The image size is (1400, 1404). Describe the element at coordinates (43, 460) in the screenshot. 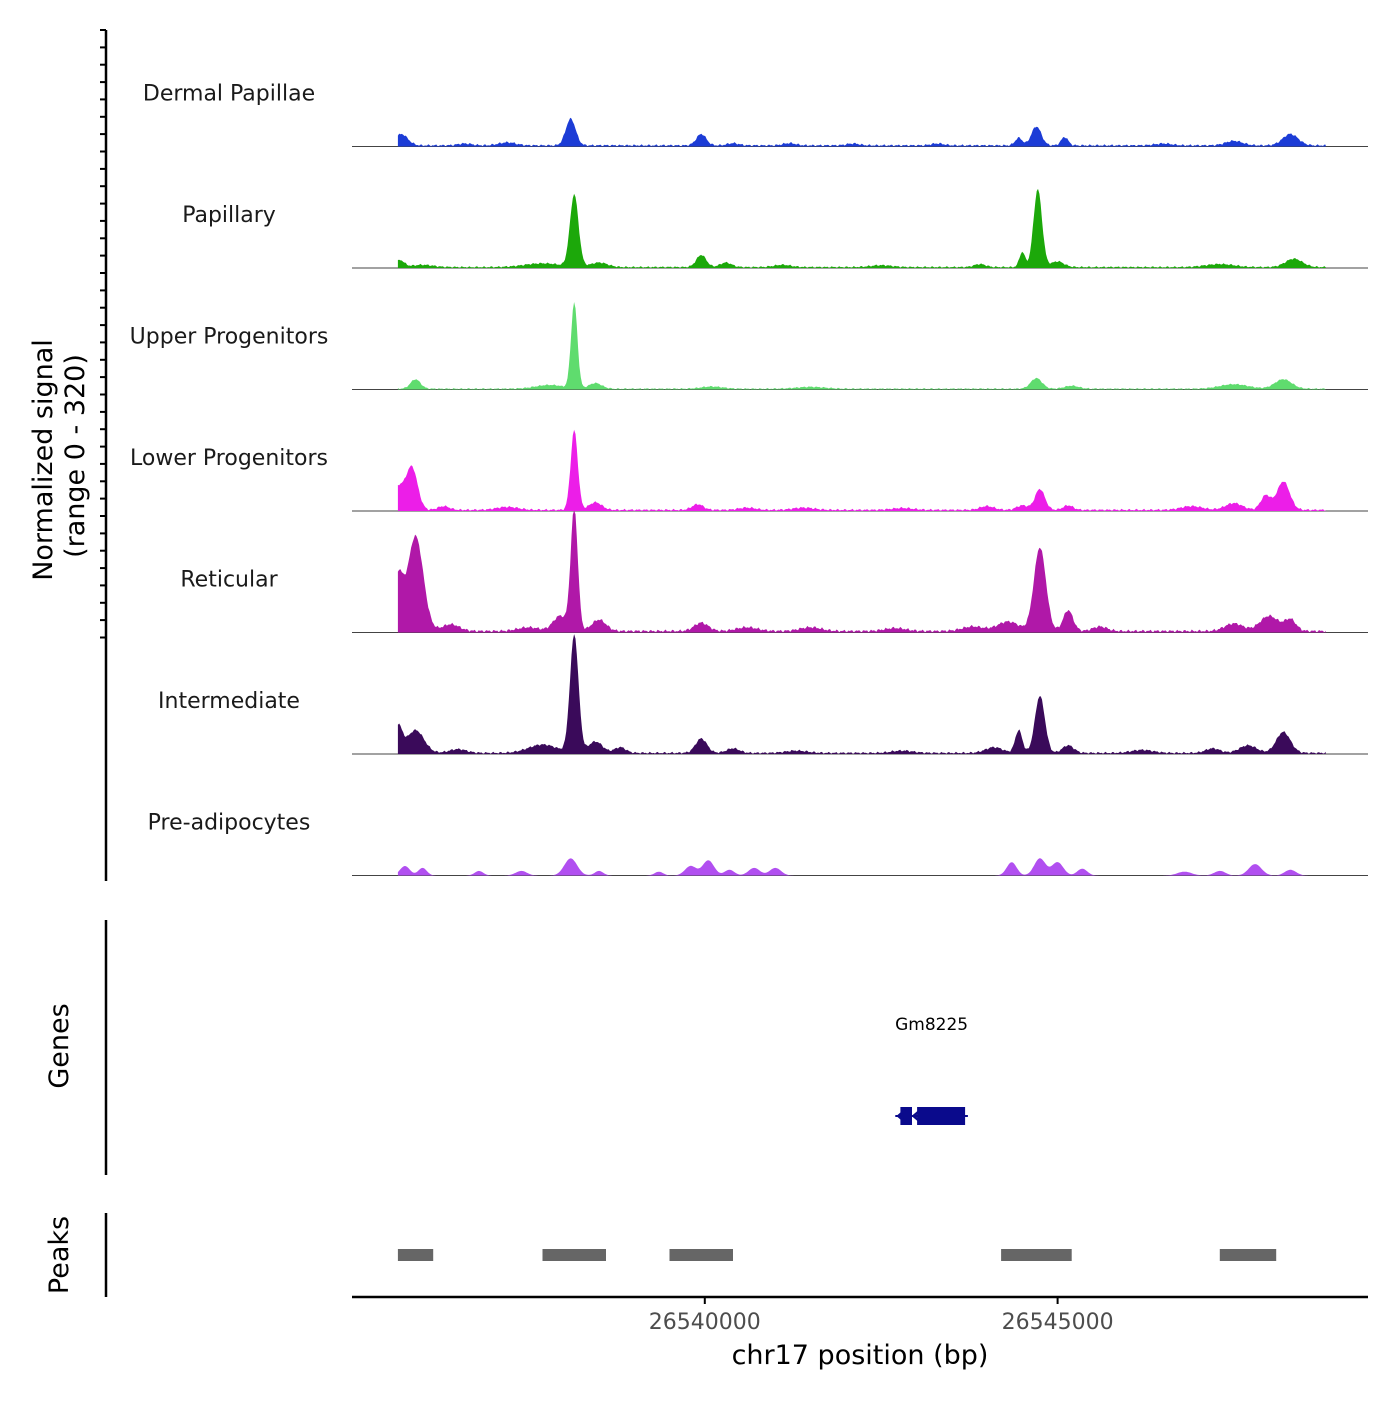

I see `y-axis-title: Normalized signal` at that location.